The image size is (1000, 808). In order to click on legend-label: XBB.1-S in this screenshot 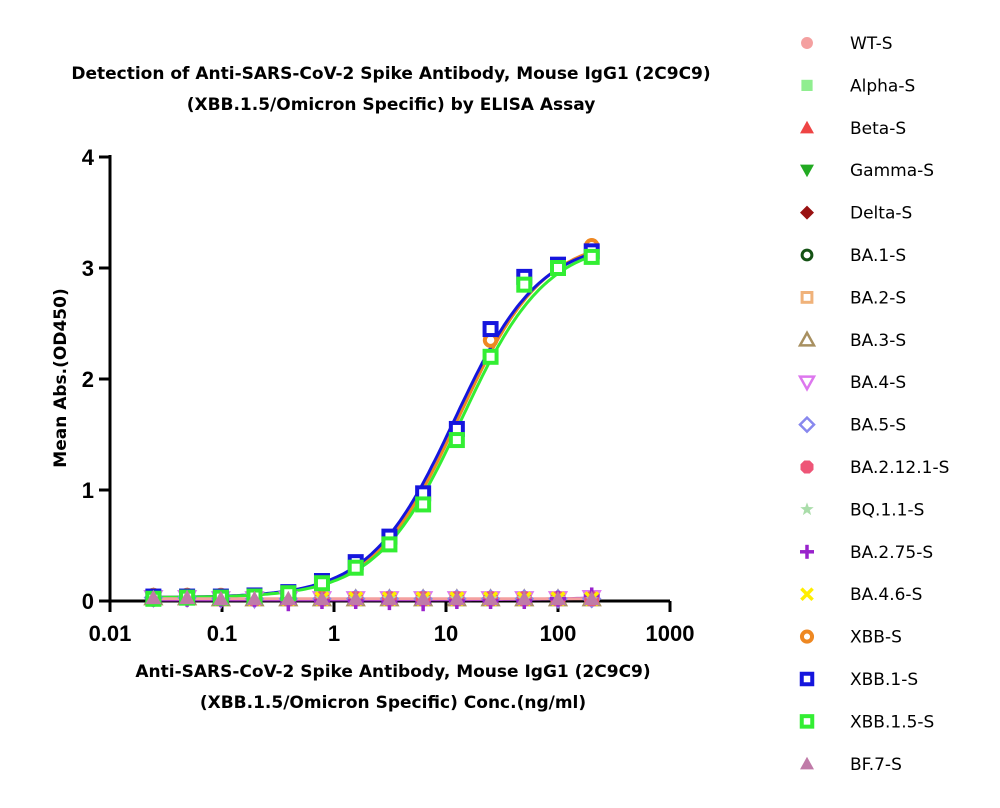, I will do `click(884, 680)`.